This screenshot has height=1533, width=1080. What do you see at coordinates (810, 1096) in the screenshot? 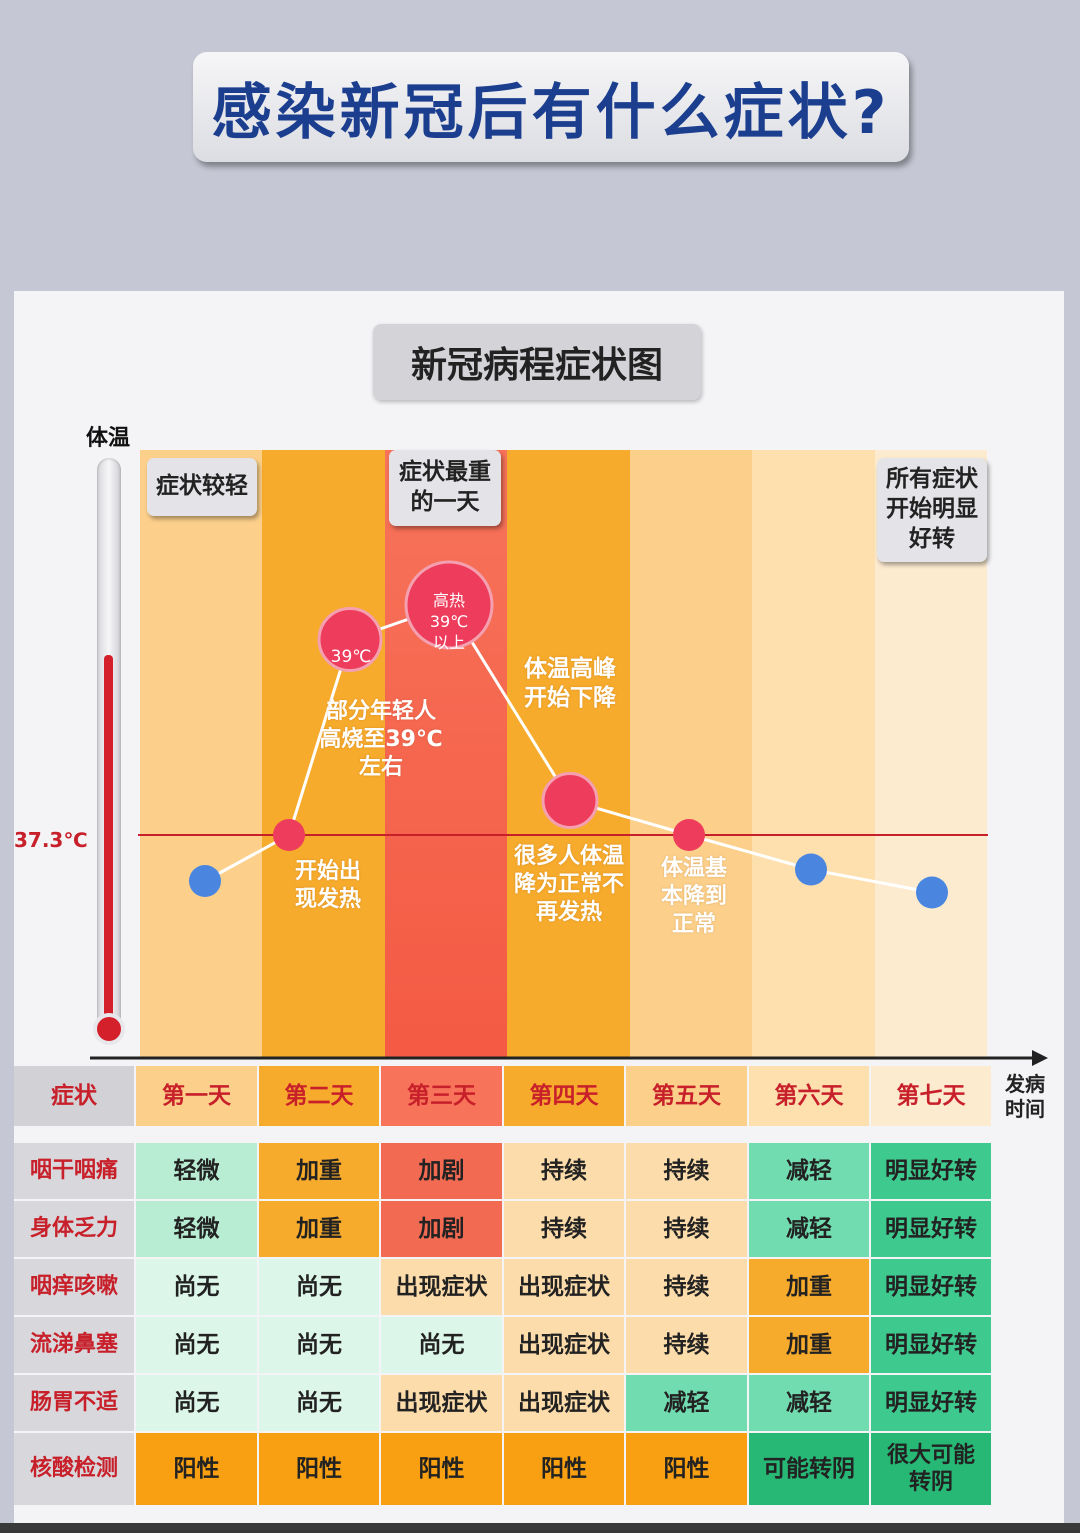
I see `table-header-cell: 第六天` at bounding box center [810, 1096].